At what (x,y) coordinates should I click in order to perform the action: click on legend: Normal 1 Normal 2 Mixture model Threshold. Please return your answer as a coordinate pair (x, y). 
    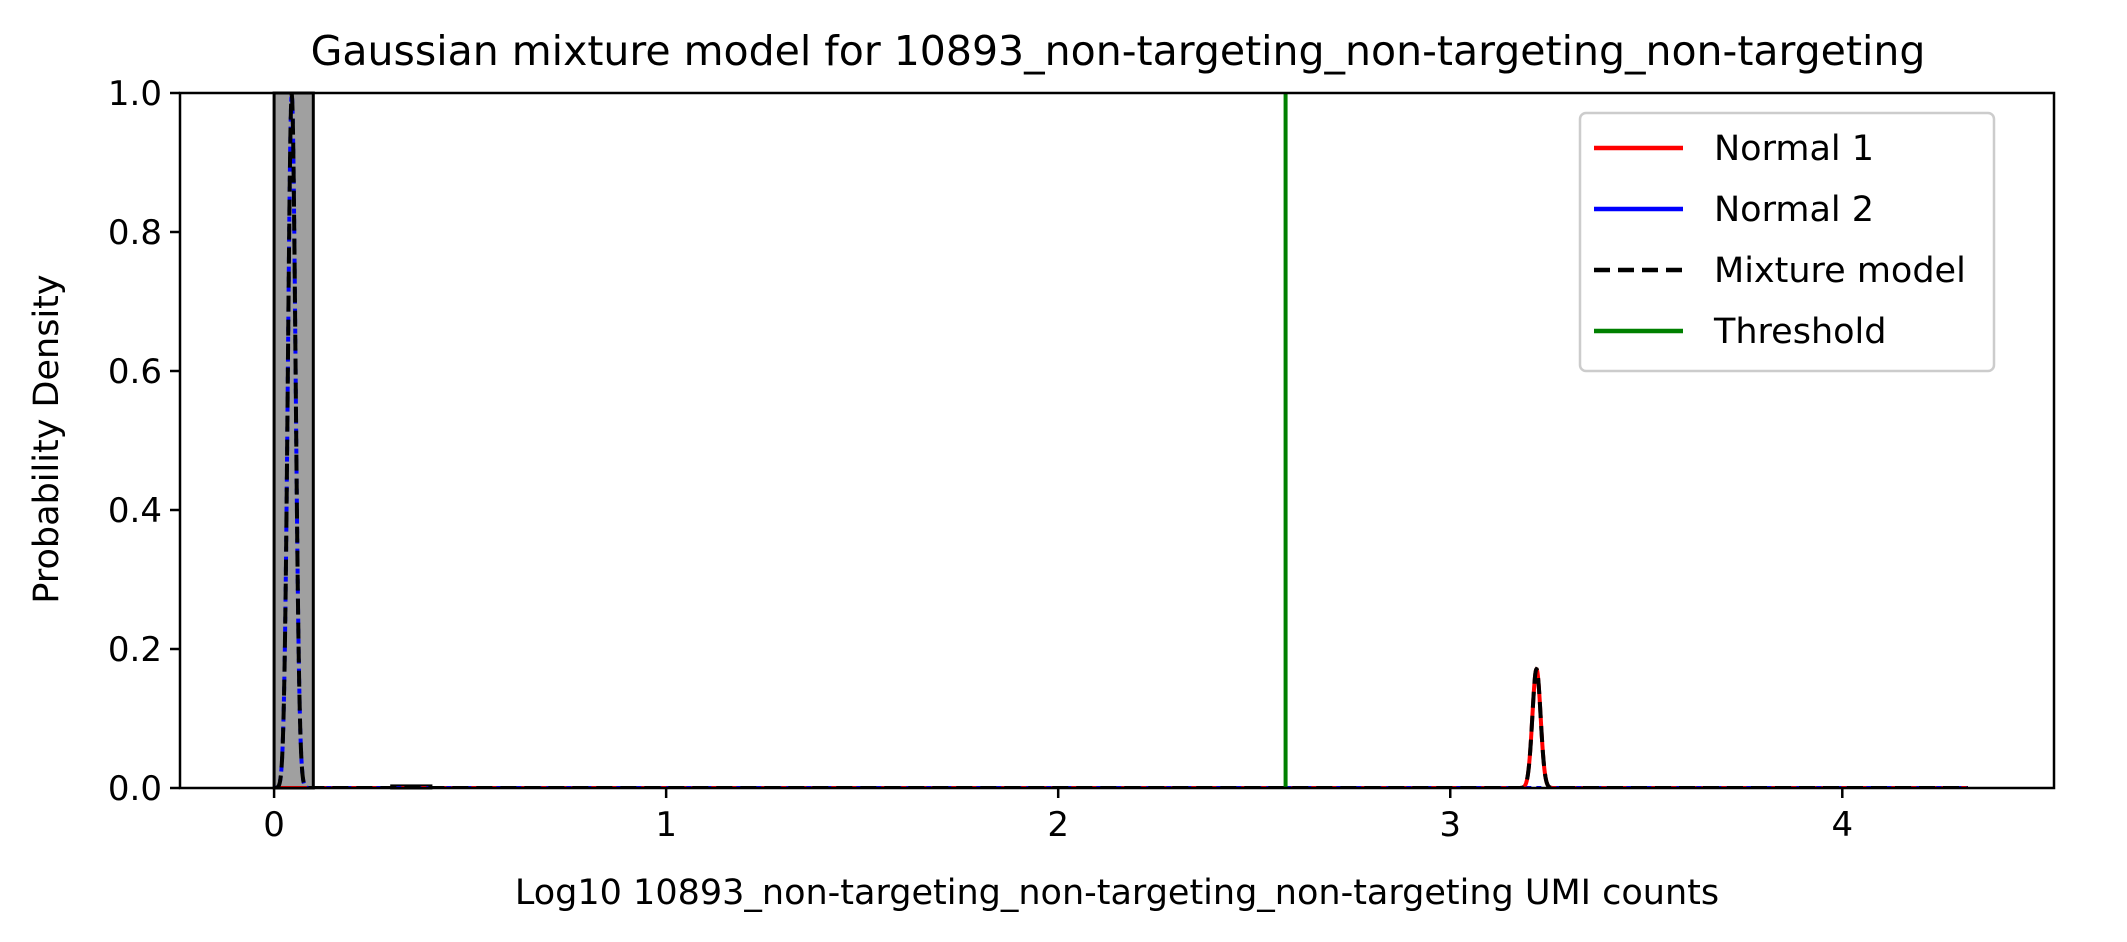
    Looking at the image, I should click on (1787, 242).